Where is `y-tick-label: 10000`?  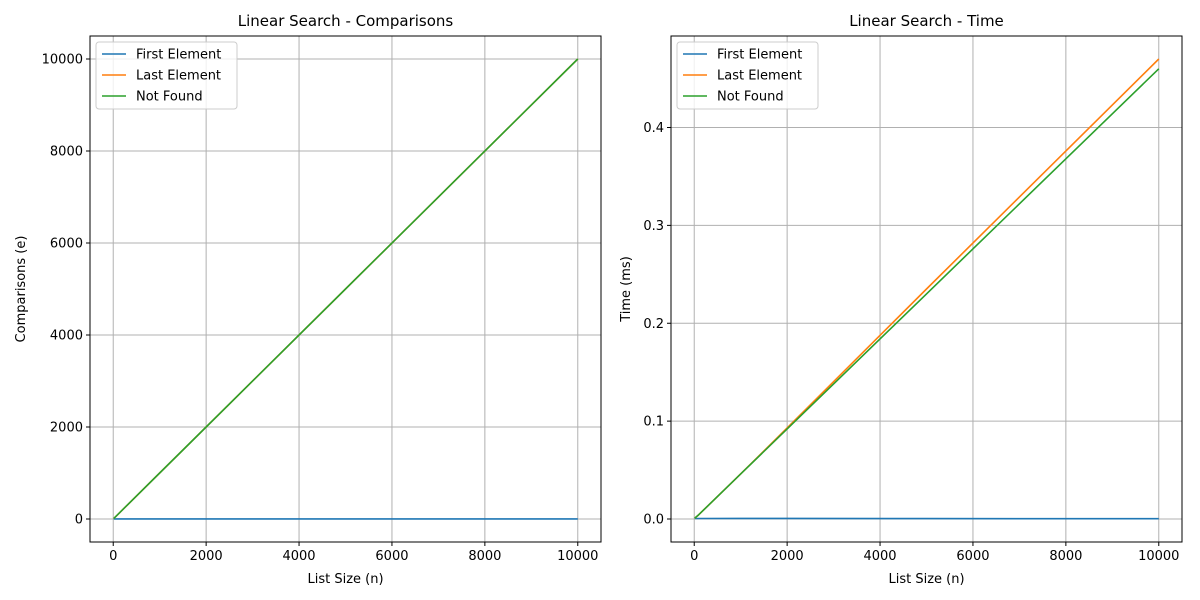
y-tick-label: 10000 is located at coordinates (62, 60).